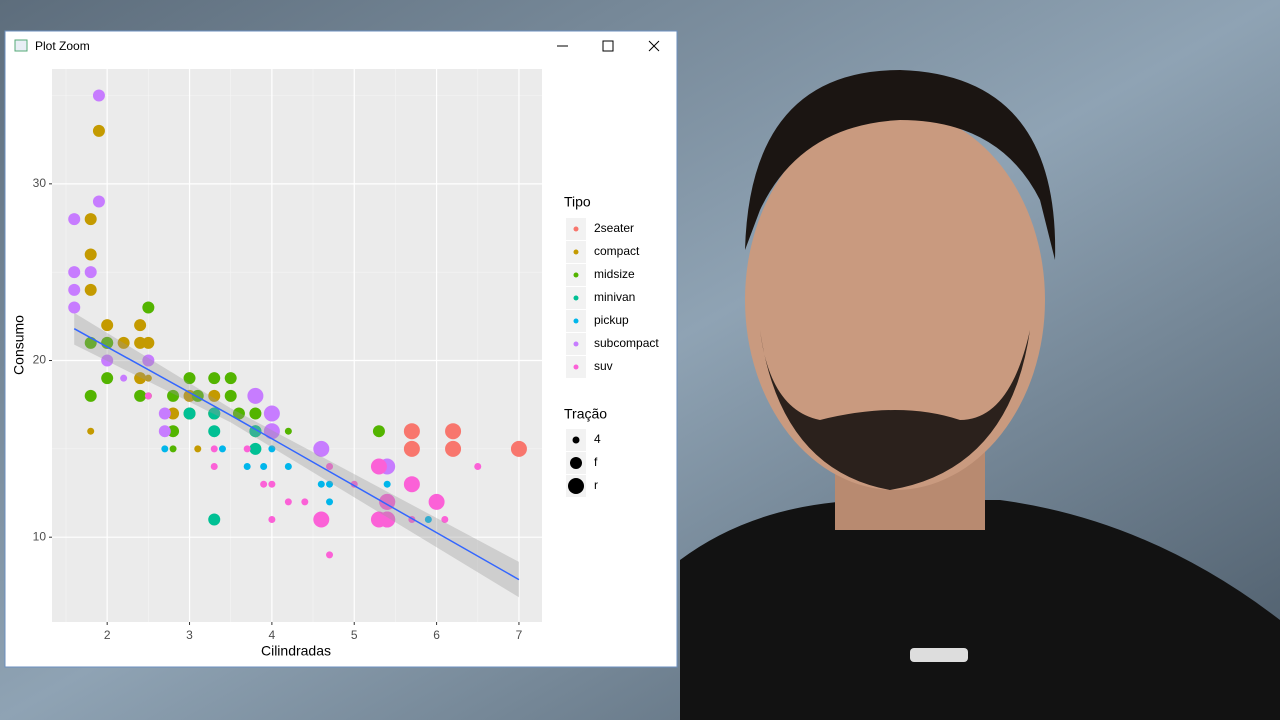 This screenshot has height=720, width=1280. Describe the element at coordinates (40, 183) in the screenshot. I see `y-tick-label: 30` at that location.